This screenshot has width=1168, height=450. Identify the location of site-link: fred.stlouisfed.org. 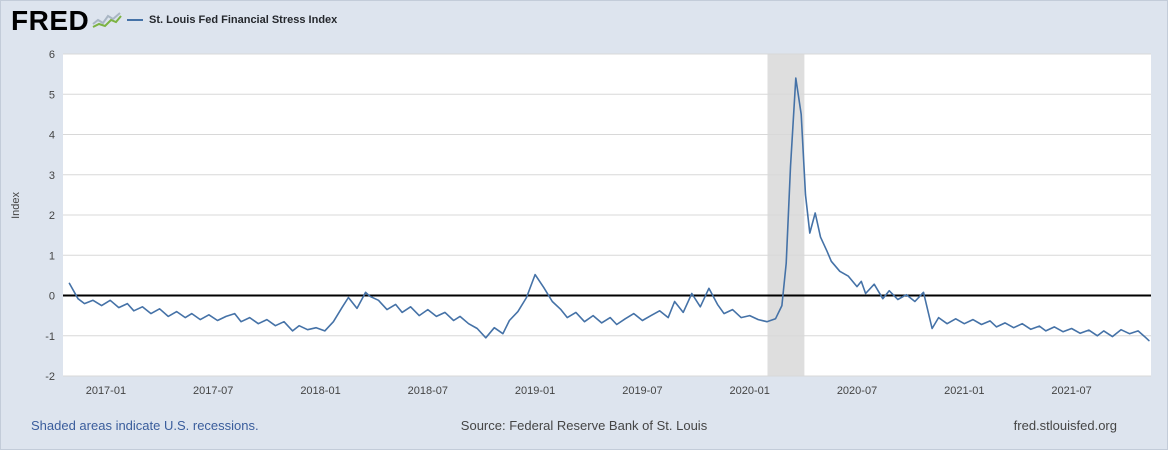
(1065, 425).